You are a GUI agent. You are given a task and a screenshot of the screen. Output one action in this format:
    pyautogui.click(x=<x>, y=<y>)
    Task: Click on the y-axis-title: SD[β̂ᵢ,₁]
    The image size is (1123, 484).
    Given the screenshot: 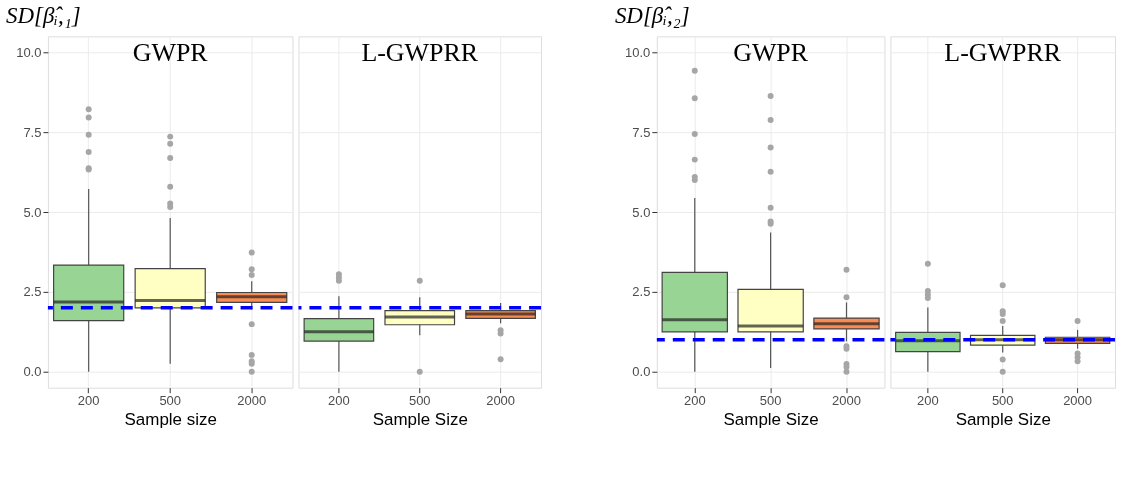 What is the action you would take?
    pyautogui.click(x=43, y=16)
    